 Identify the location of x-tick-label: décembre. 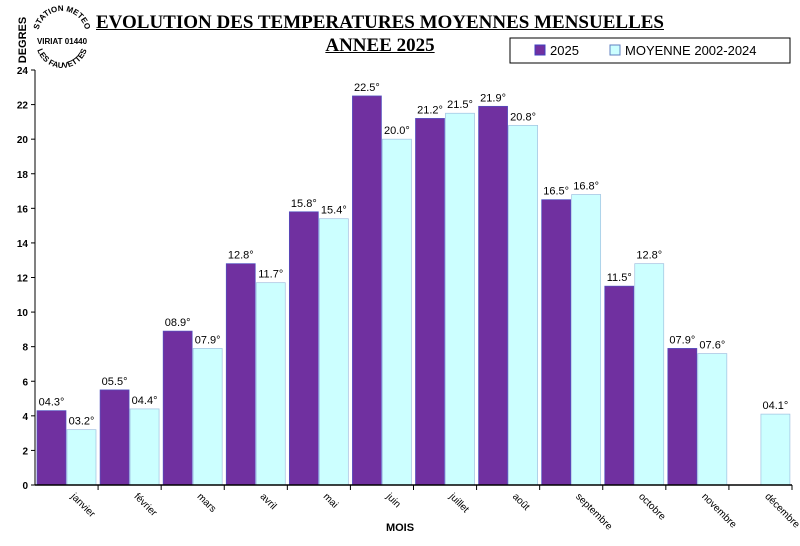
(781, 511).